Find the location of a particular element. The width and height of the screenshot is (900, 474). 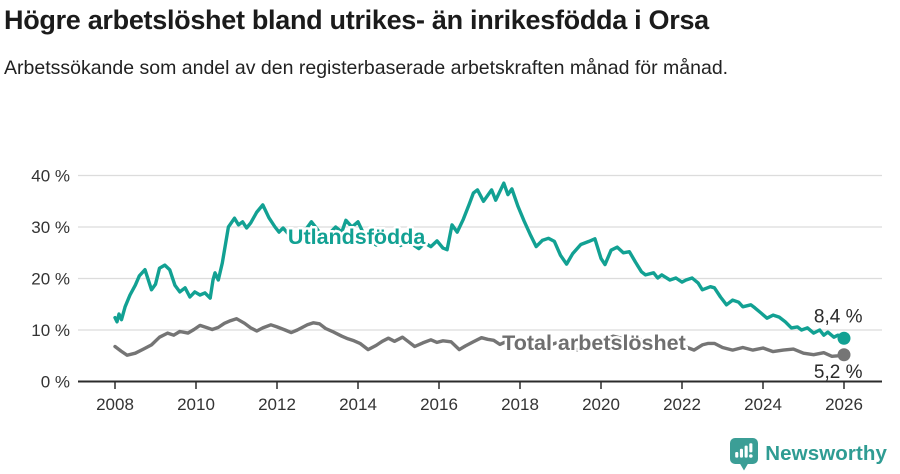

y-axis-labels: 0 % 10 % 20 % 30 % 40 % is located at coordinates (50, 279).